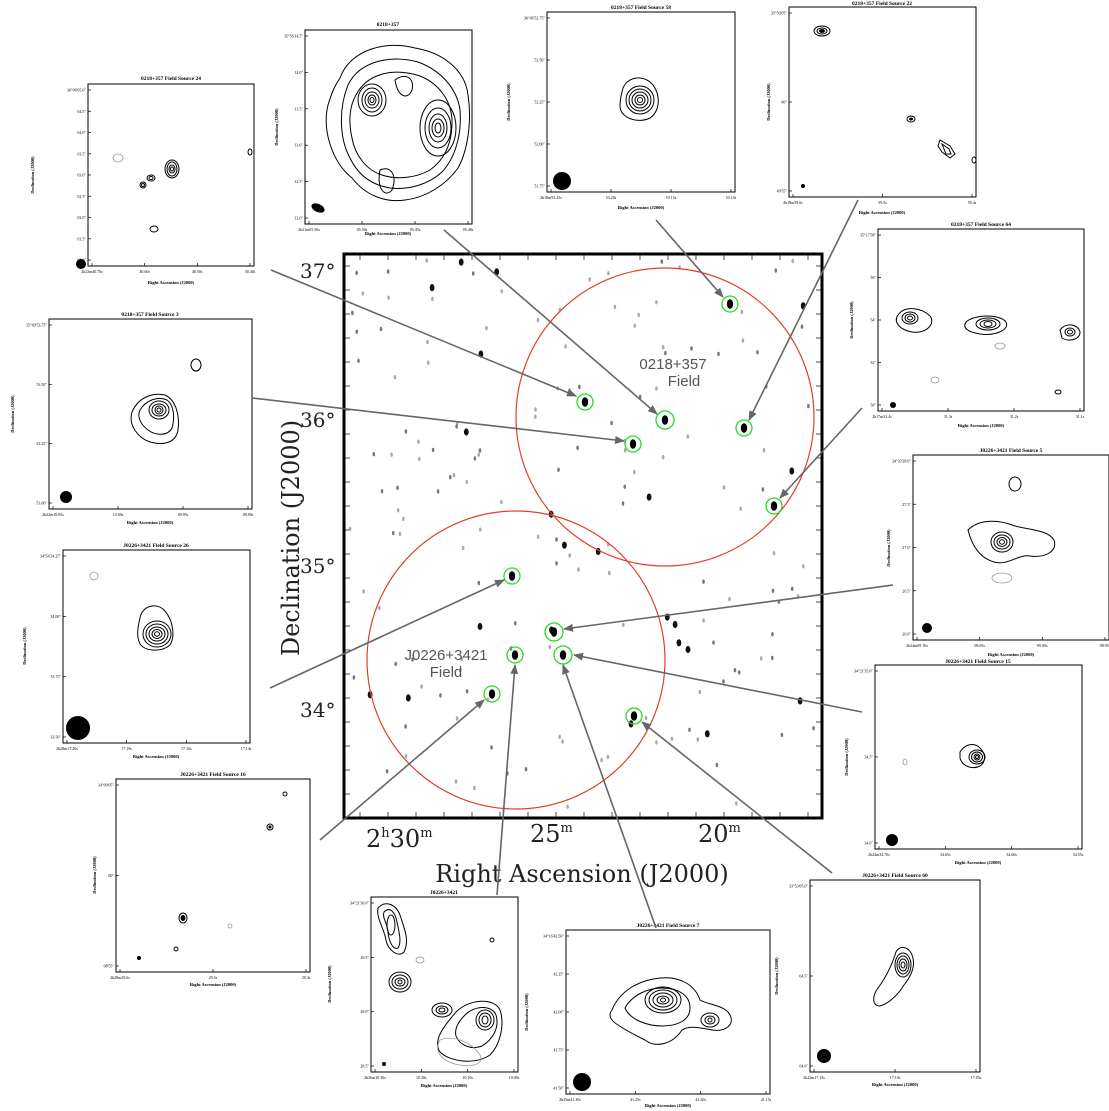 This screenshot has width=1109, height=1111. Describe the element at coordinates (784, 102) in the screenshot. I see `inset-y-tick-label: 00"` at that location.